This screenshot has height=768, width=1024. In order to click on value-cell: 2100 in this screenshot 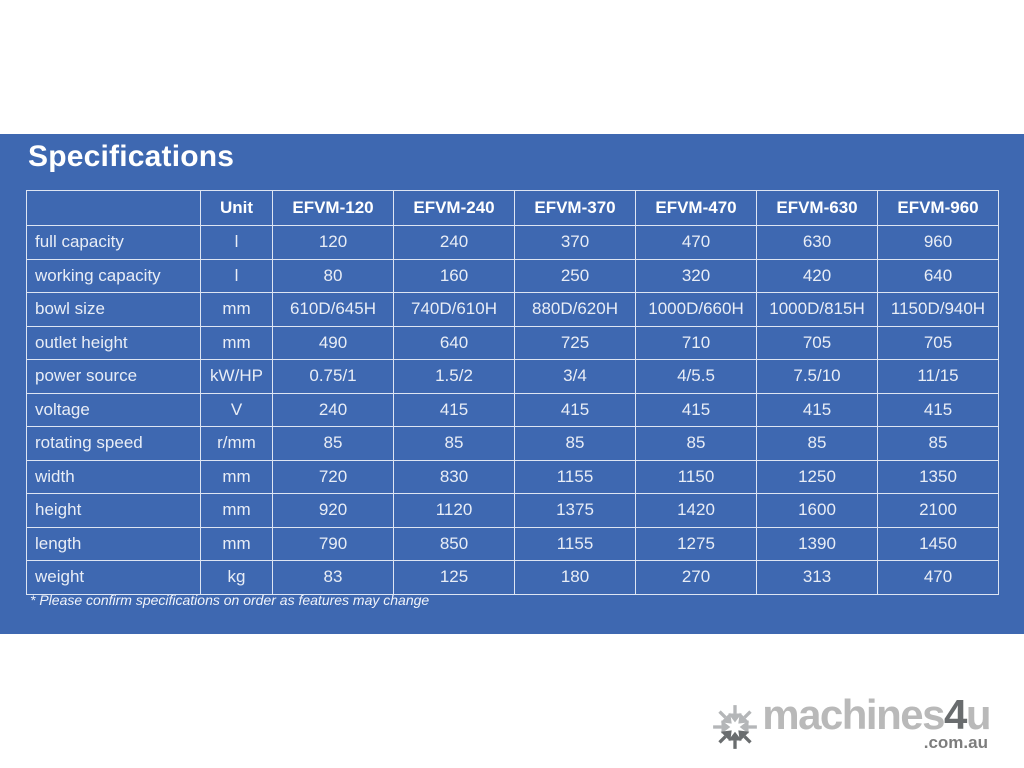, I will do `click(938, 510)`.